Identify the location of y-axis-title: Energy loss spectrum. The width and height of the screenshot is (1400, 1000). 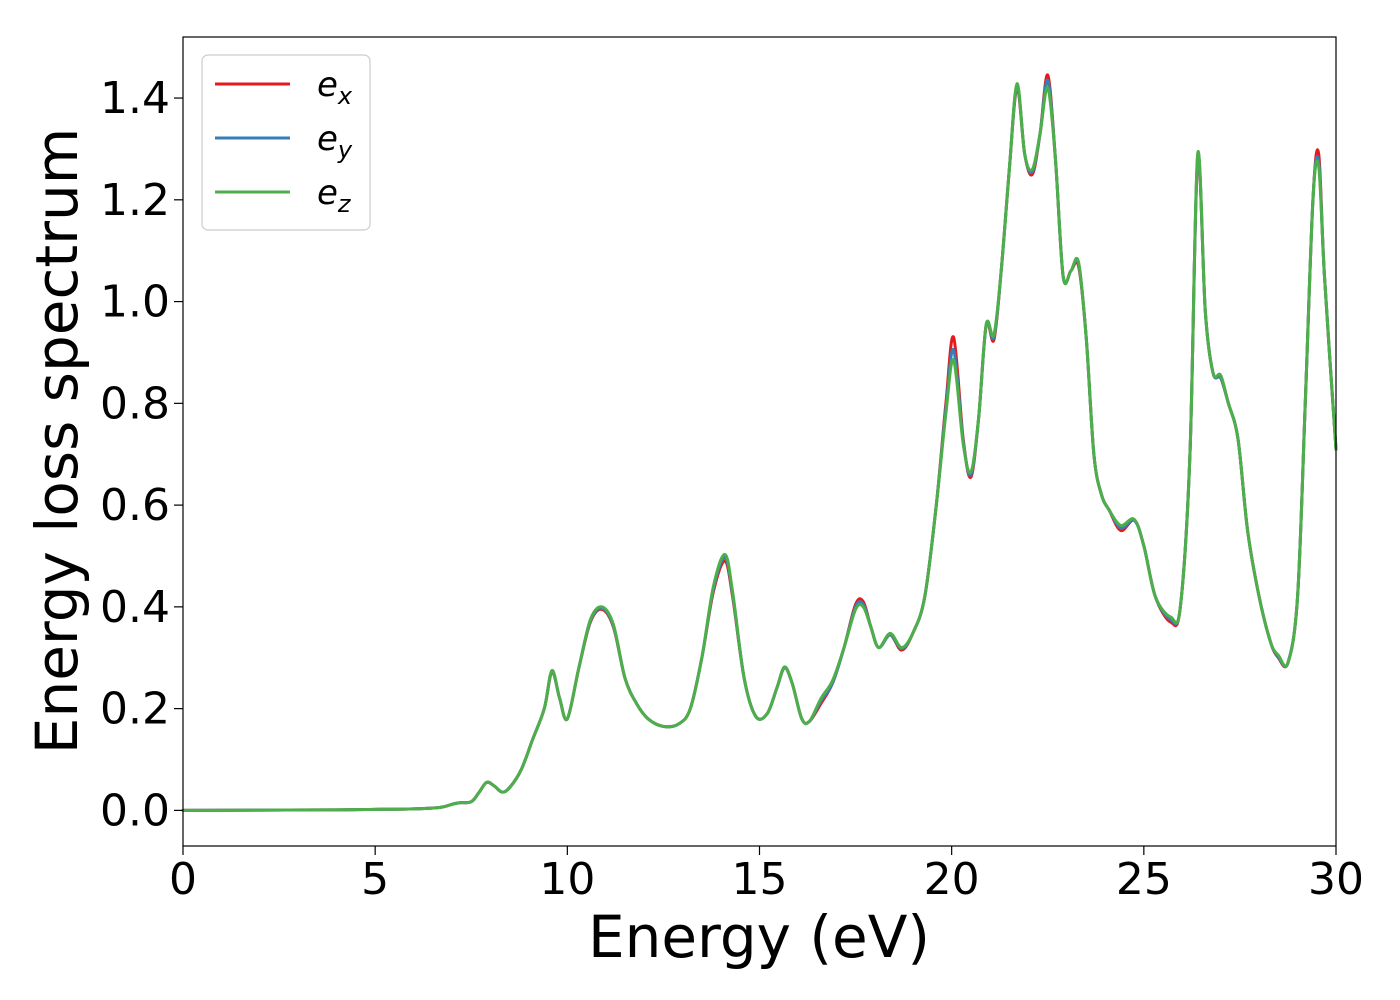
(57, 441).